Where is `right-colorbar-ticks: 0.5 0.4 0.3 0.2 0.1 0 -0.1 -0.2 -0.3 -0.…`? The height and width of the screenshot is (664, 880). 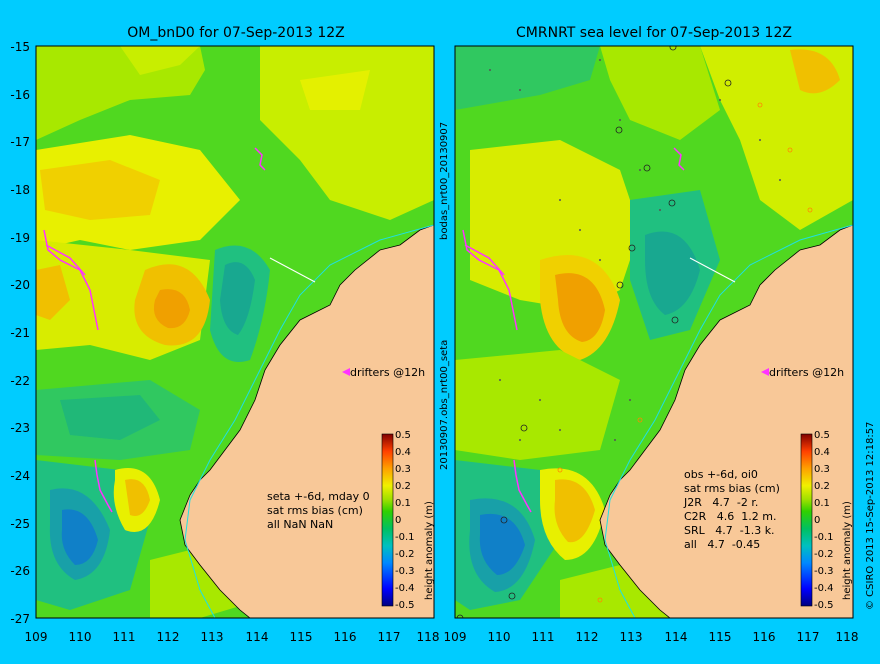 right-colorbar-ticks: 0.5 0.4 0.3 0.2 0.1 0 -0.1 -0.2 -0.3 -0.… is located at coordinates (824, 520).